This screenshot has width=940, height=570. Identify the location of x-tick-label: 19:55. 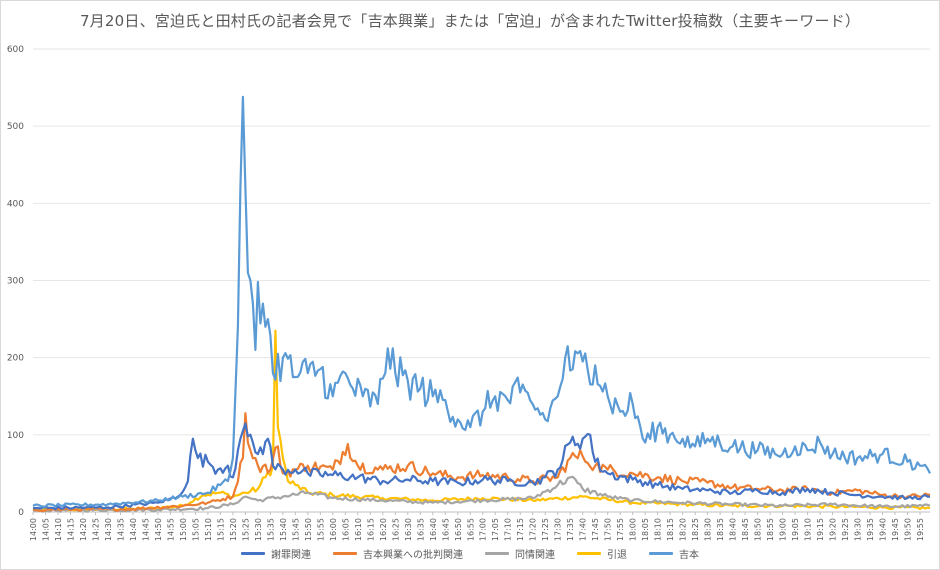
(920, 529).